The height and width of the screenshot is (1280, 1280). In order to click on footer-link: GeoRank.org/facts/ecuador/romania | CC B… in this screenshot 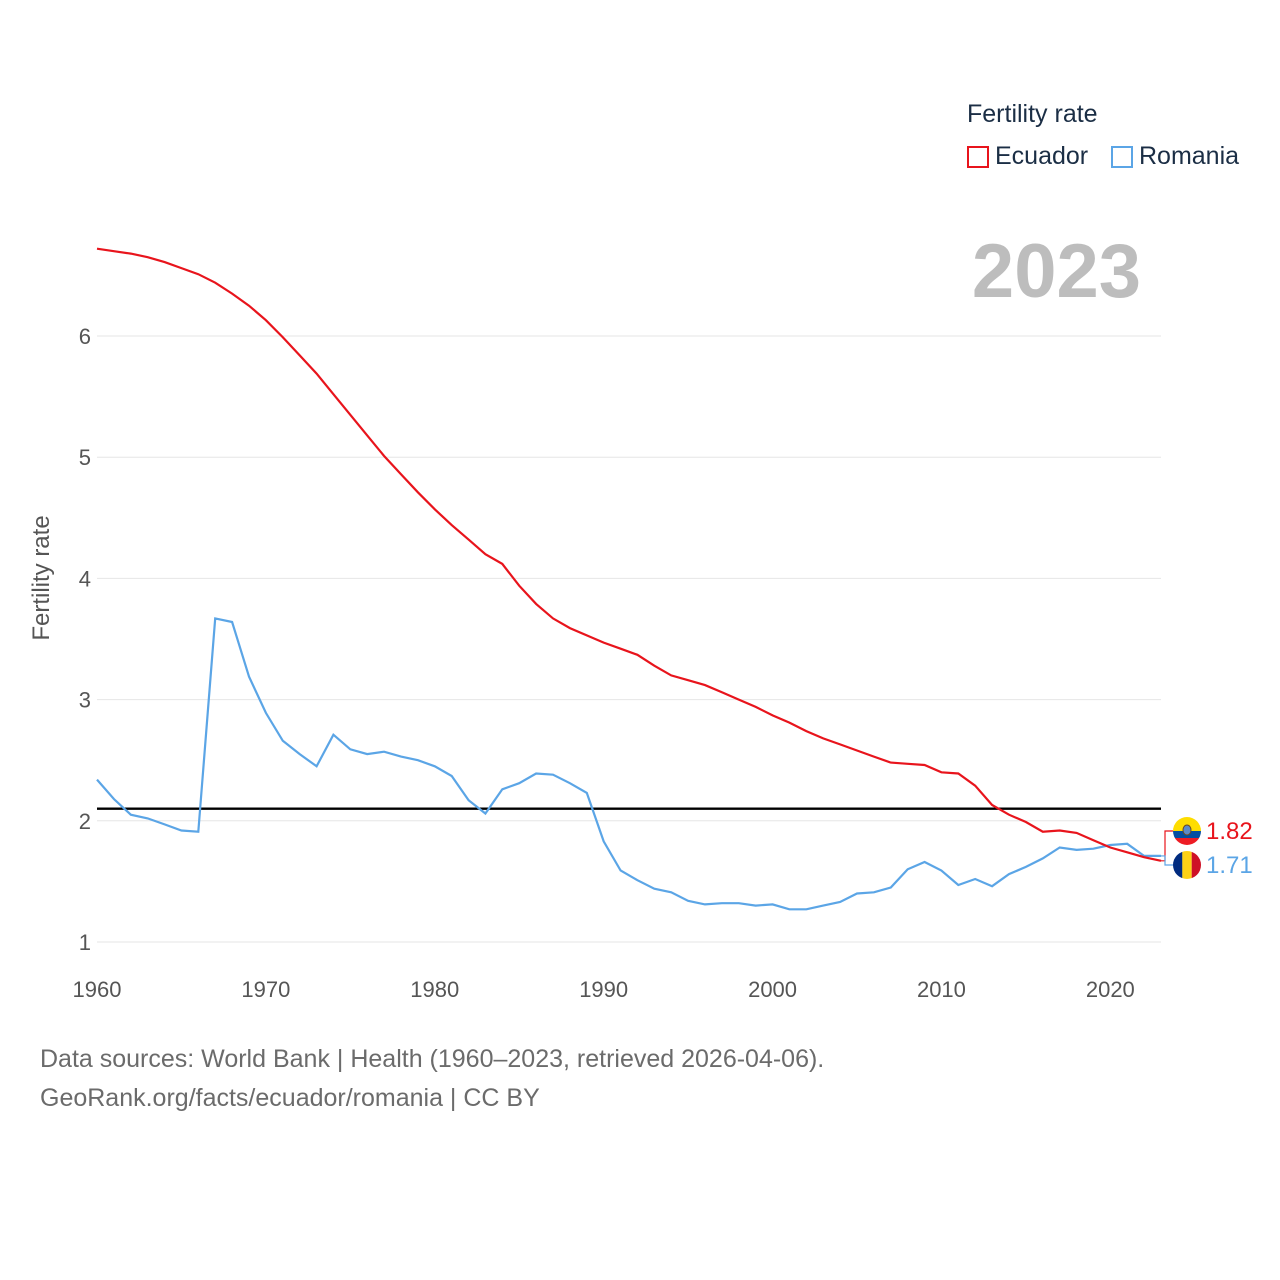, I will do `click(290, 1098)`.